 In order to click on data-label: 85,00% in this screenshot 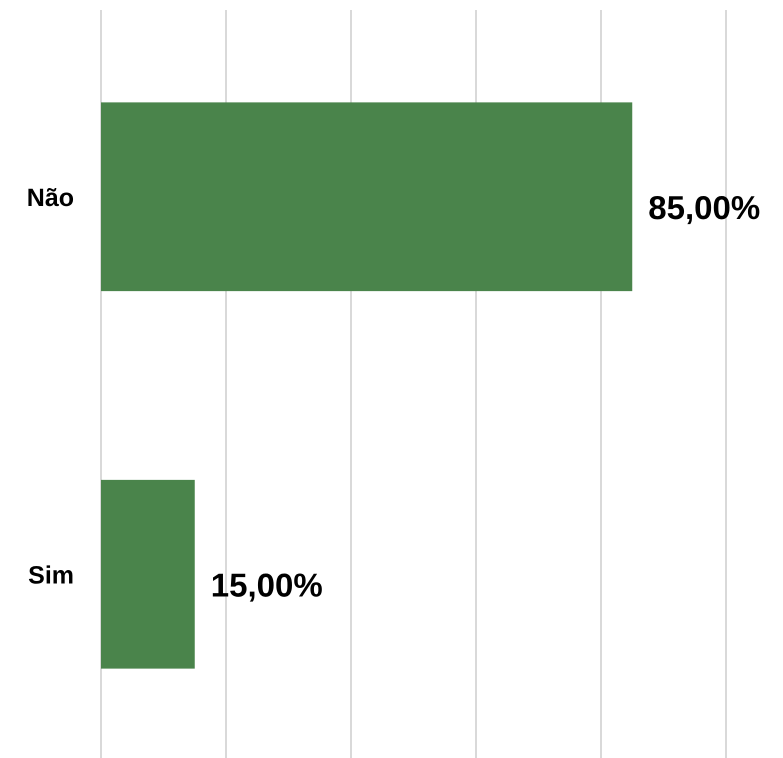, I will do `click(704, 207)`.